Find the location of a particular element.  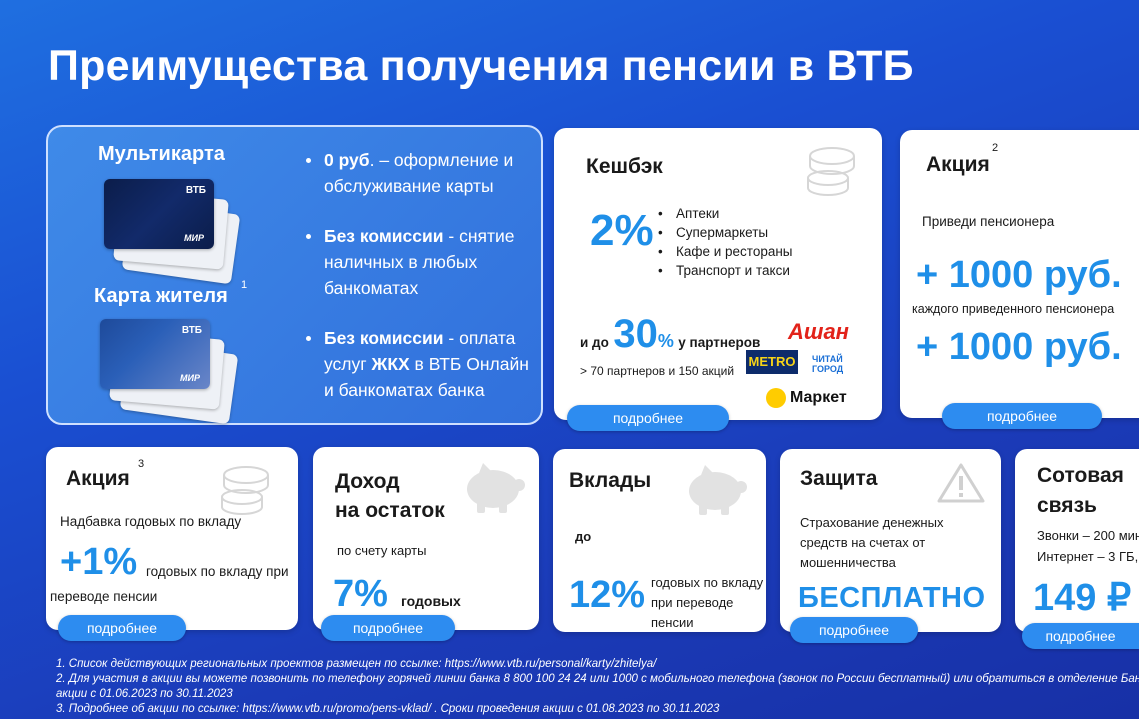

promo-deposit-desc-1: годовых по вкладу при is located at coordinates (217, 571).